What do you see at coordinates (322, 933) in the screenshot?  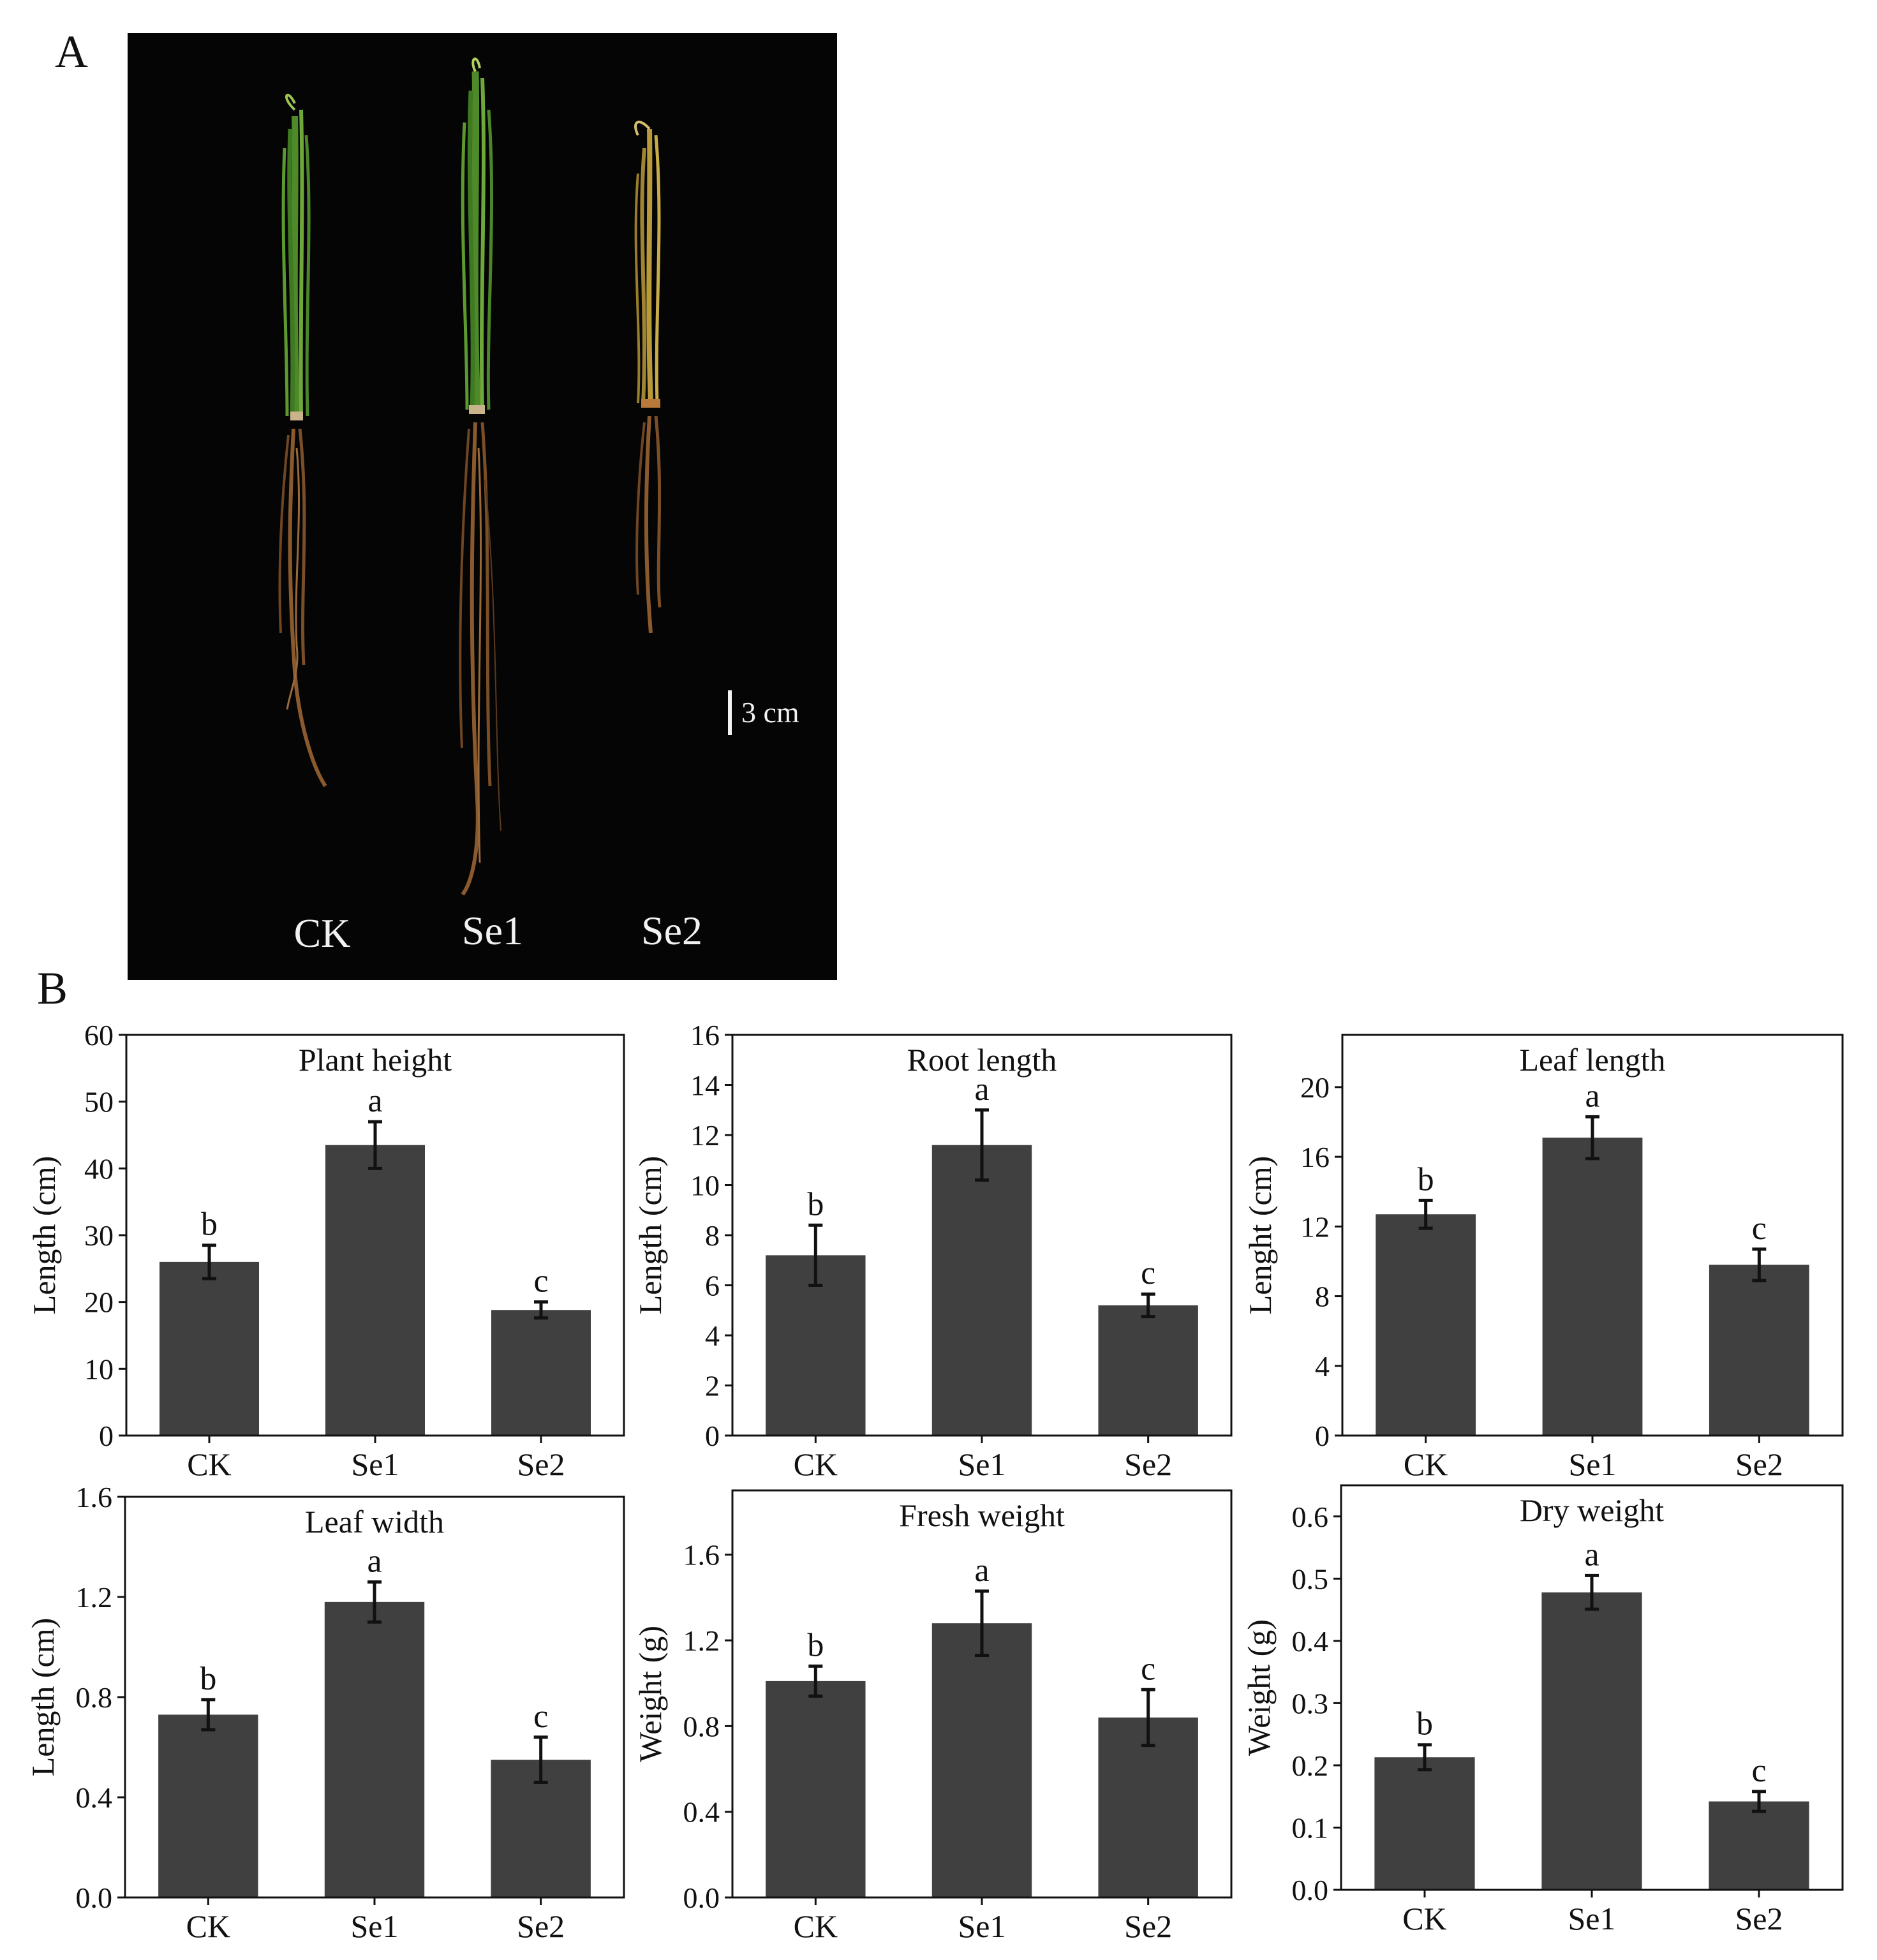 I see `photo-label-ck: CK` at bounding box center [322, 933].